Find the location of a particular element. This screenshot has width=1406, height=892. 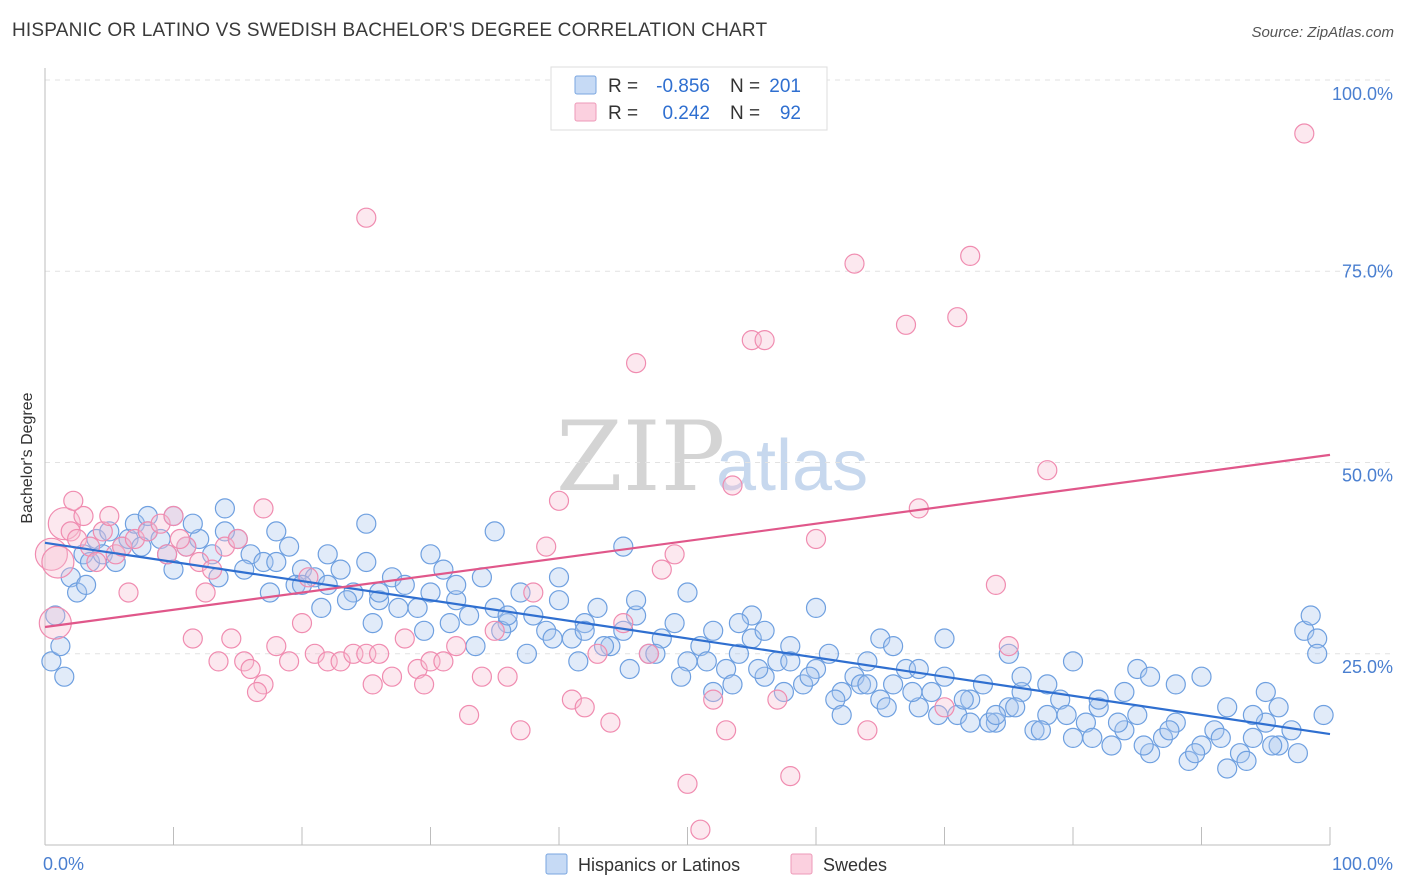

stats-r-label-1: R = is located at coordinates (623, 86).